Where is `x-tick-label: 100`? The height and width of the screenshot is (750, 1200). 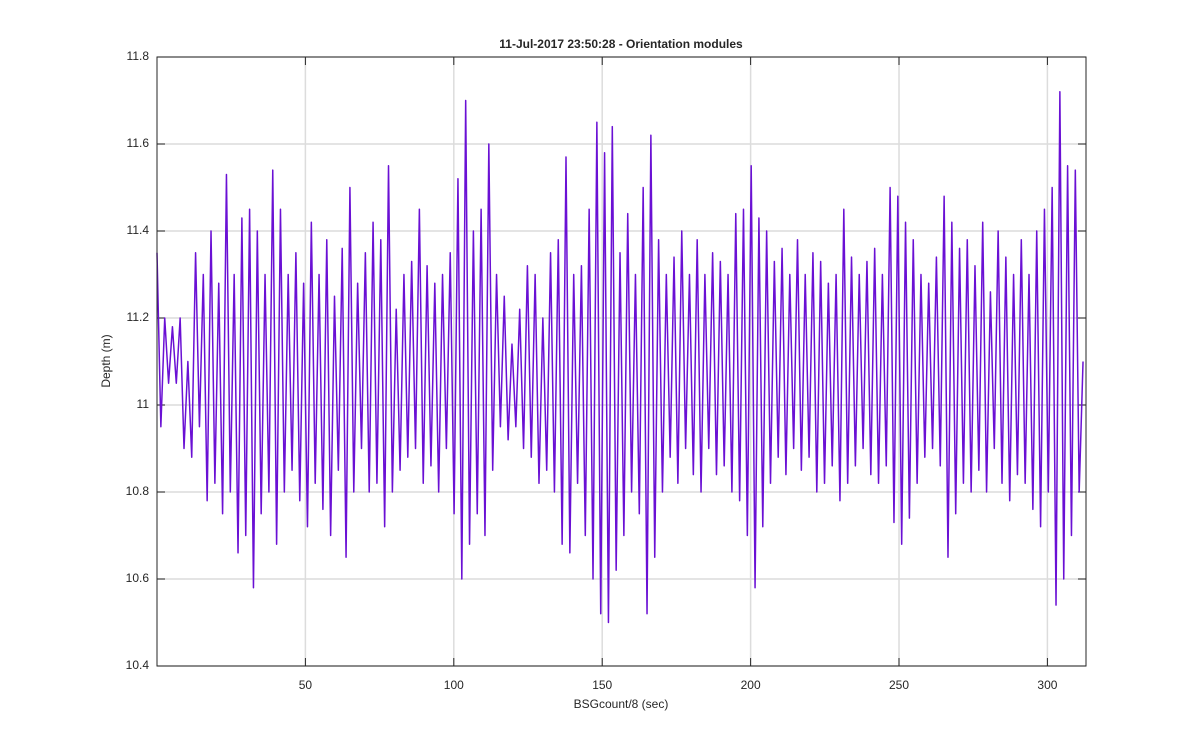 x-tick-label: 100 is located at coordinates (454, 685).